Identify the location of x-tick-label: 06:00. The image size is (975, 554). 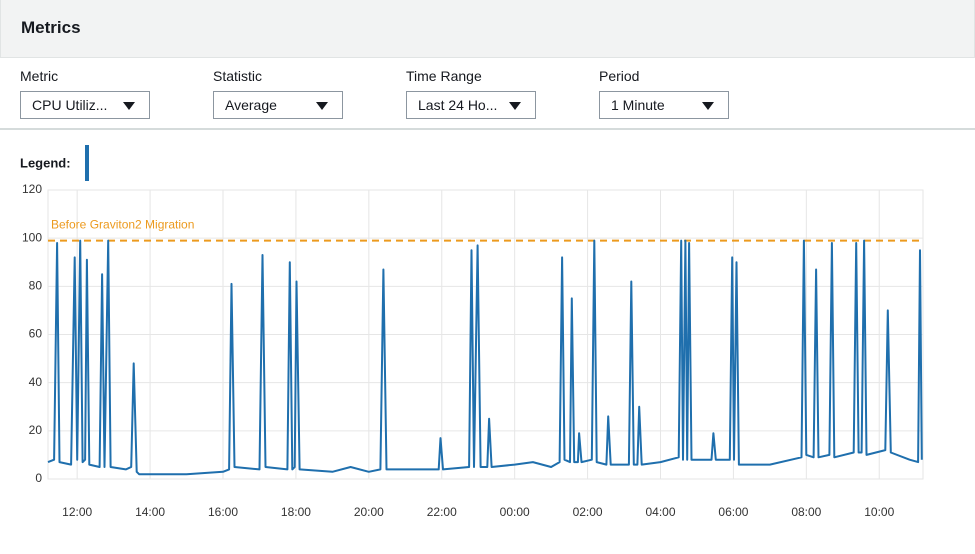
(733, 512).